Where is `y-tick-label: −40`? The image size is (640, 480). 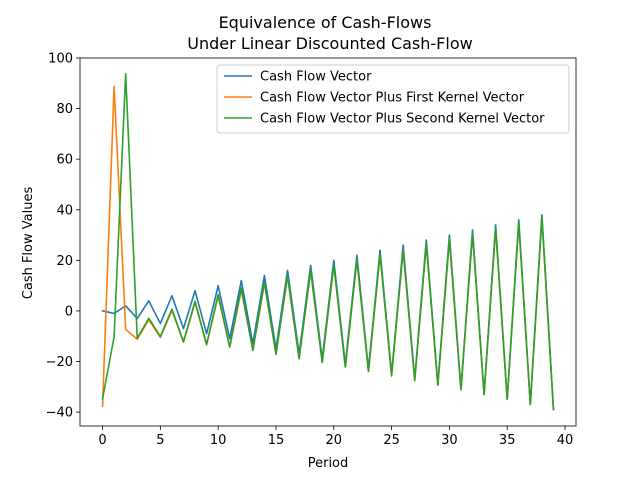
y-tick-label: −40 is located at coordinates (59, 413).